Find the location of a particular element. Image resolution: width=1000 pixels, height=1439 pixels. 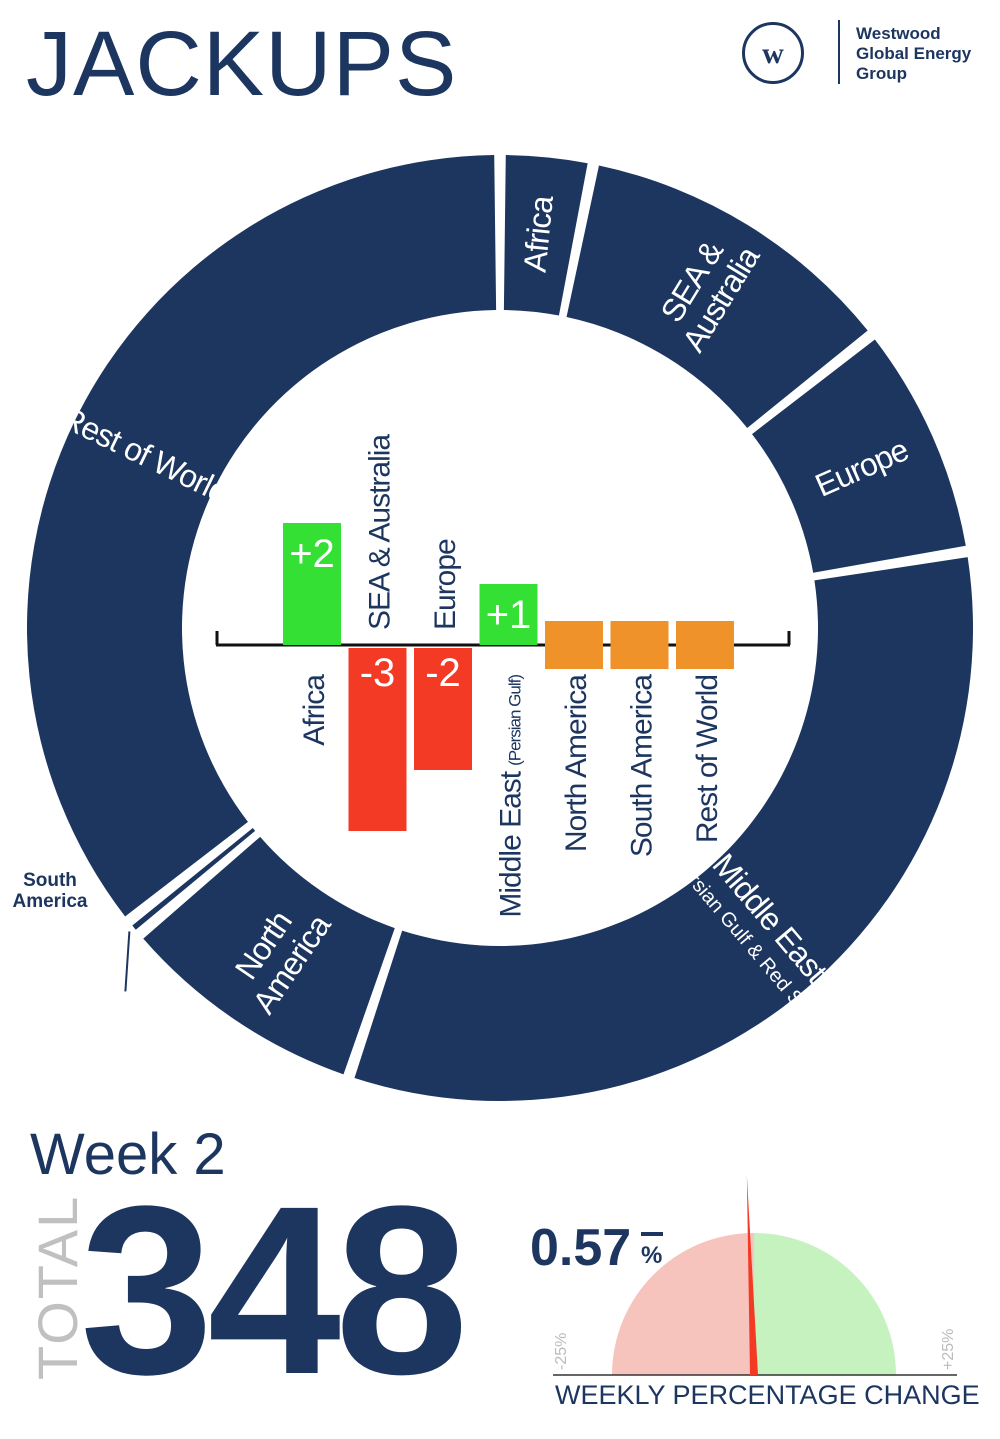

brand-logo: w is located at coordinates (773, 53).